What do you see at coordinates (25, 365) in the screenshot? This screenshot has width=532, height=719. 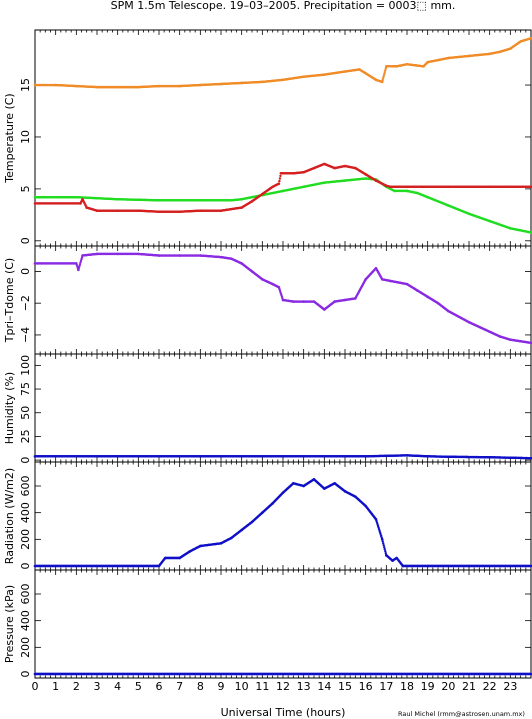 I see `y-tick-label: 100` at bounding box center [25, 365].